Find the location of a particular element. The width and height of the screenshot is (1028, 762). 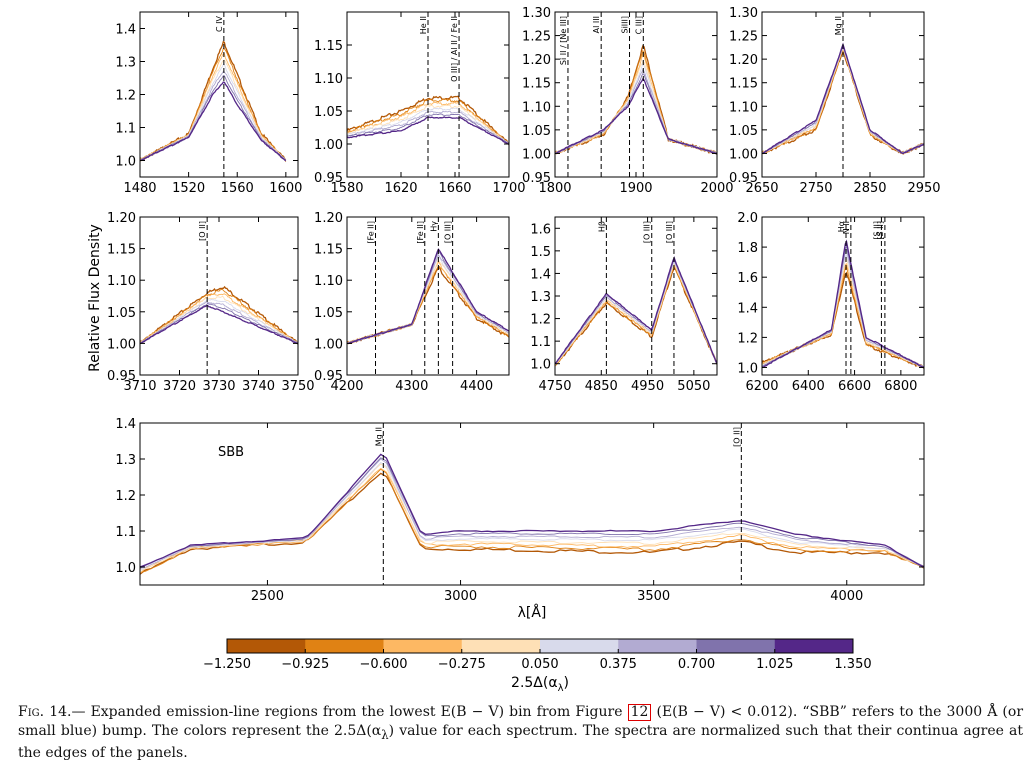

y-tick-label: 1.20 is located at coordinates (536, 60).